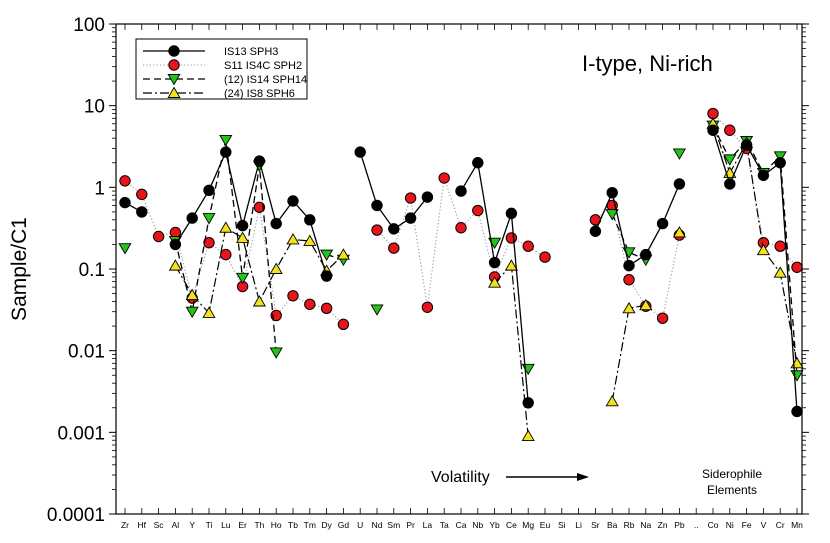  I want to click on x-tick-label: Co, so click(713, 525).